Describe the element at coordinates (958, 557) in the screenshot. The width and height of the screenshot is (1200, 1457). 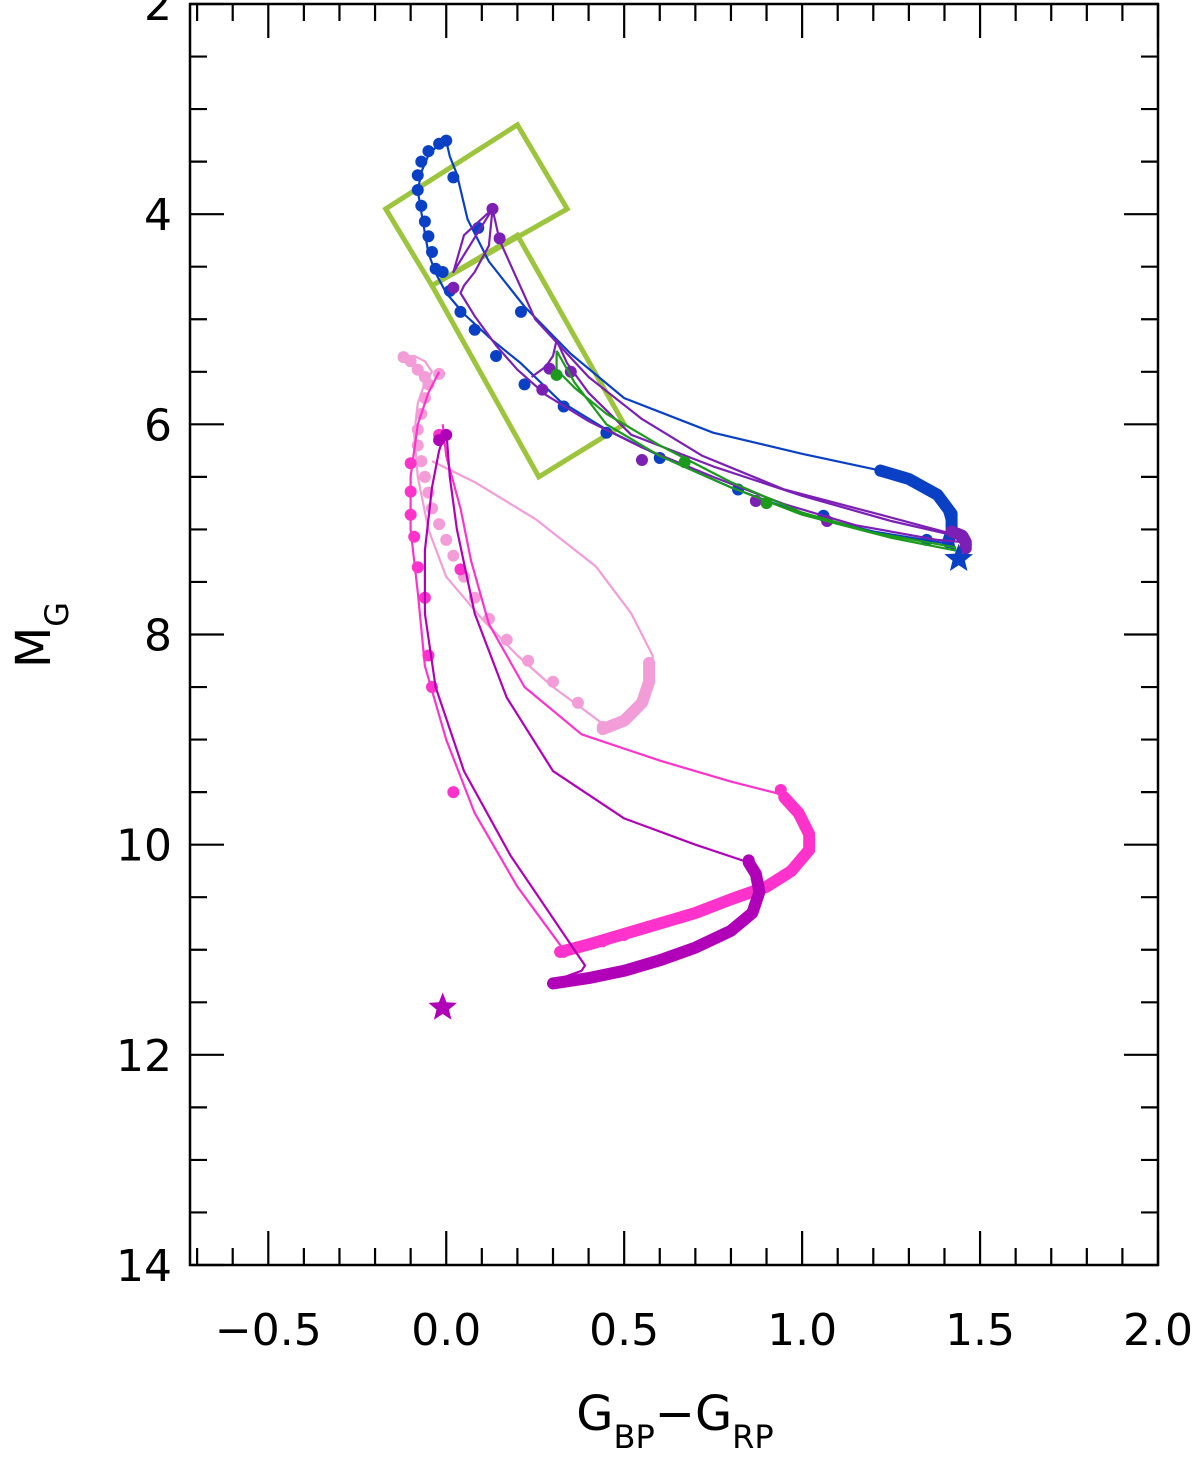
I see `star-blue` at that location.